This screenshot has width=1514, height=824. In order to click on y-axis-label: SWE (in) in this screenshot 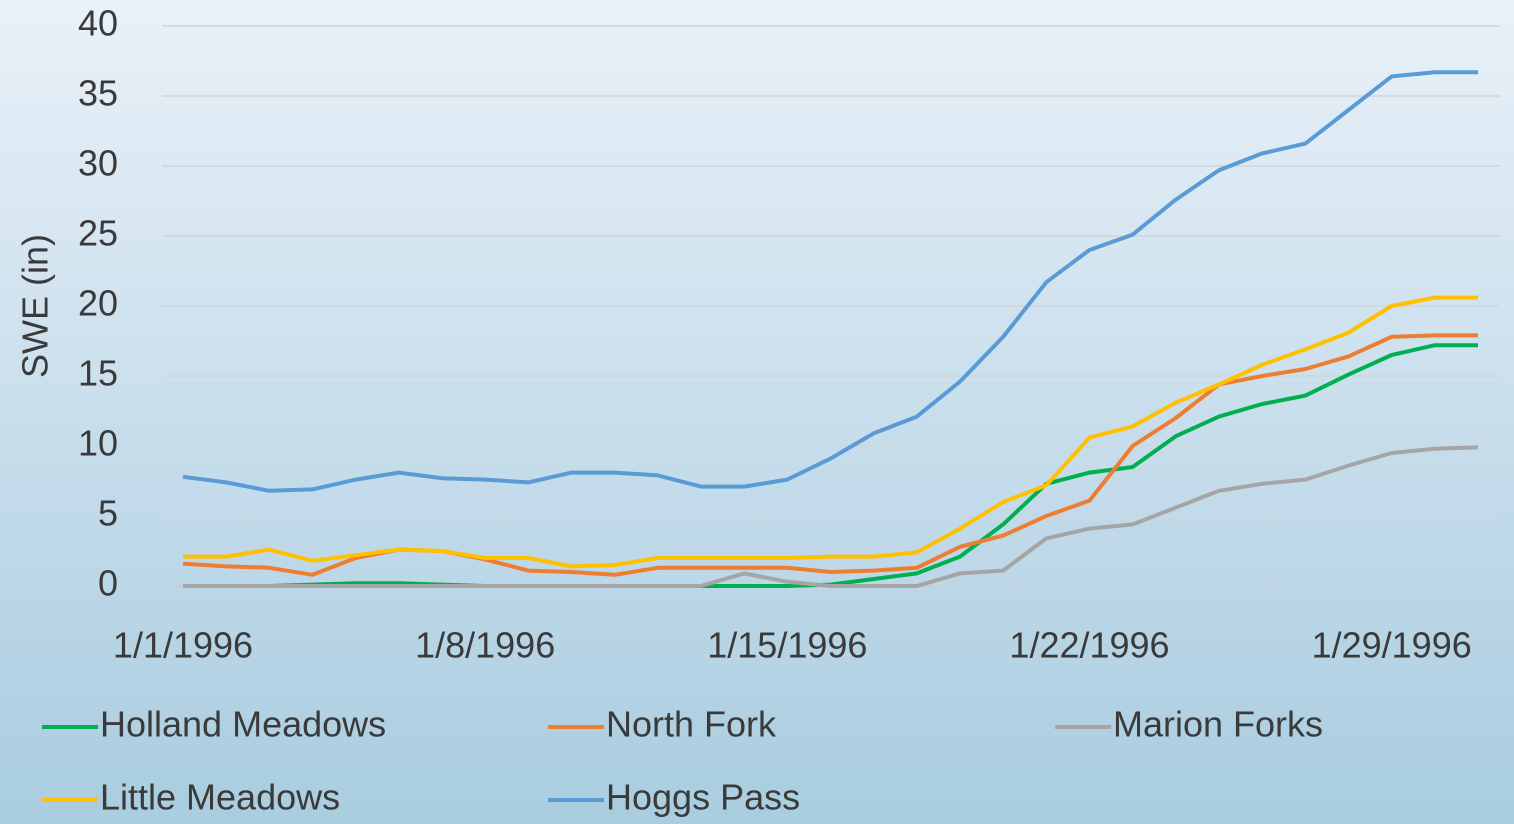, I will do `click(35, 306)`.